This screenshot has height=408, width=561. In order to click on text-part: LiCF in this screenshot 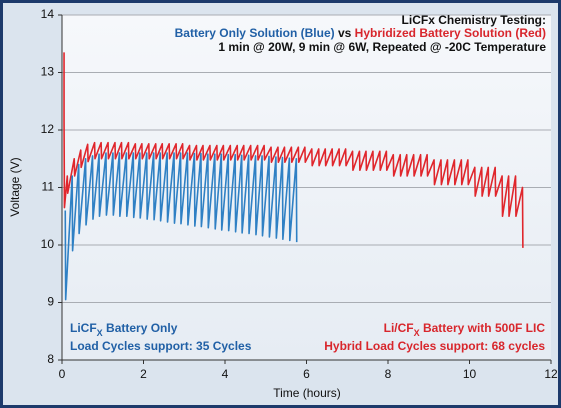, I will do `click(83, 328)`.